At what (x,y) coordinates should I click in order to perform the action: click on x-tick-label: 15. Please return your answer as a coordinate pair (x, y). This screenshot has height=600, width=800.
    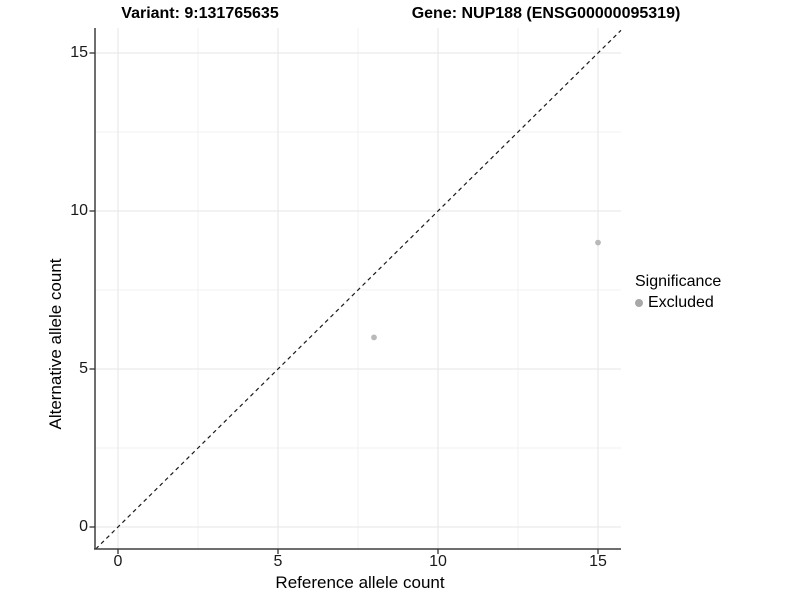
    Looking at the image, I should click on (598, 561).